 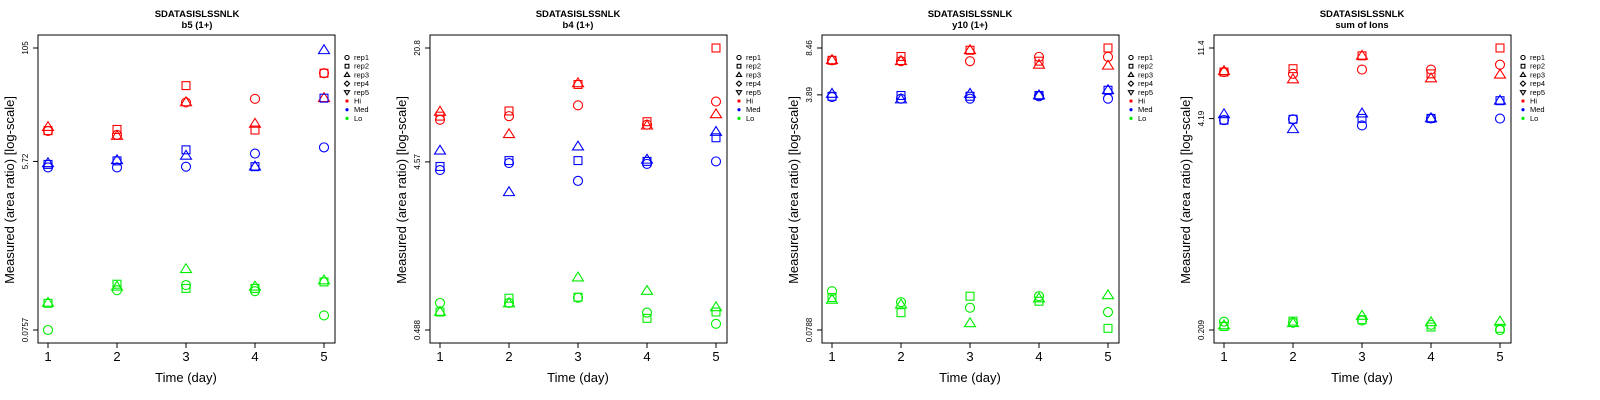 What do you see at coordinates (361, 57) in the screenshot?
I see `legend-label-rep1: rep1` at bounding box center [361, 57].